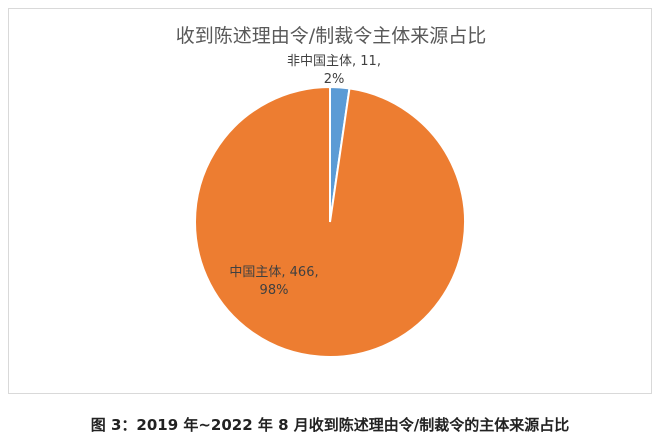 This screenshot has height=448, width=660. Describe the element at coordinates (334, 79) in the screenshot. I see `data-label-non-chinese-line2: 2%` at that location.